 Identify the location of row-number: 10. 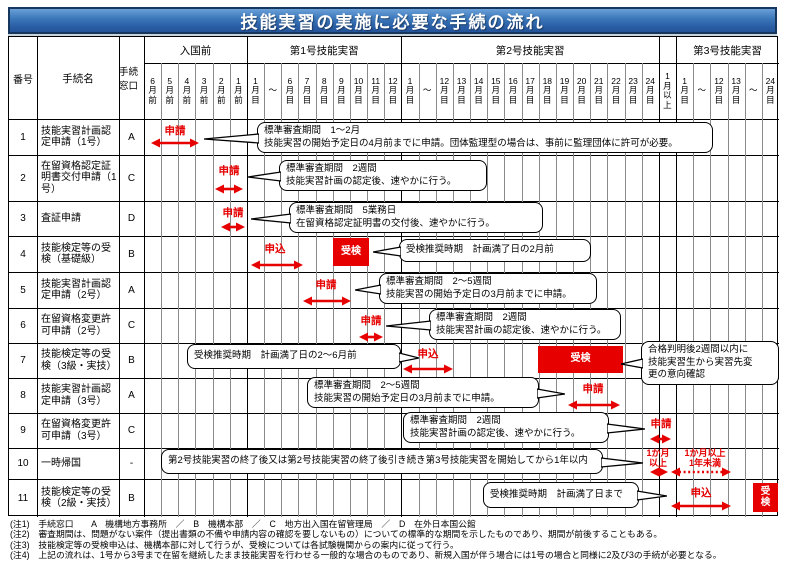
(23, 463).